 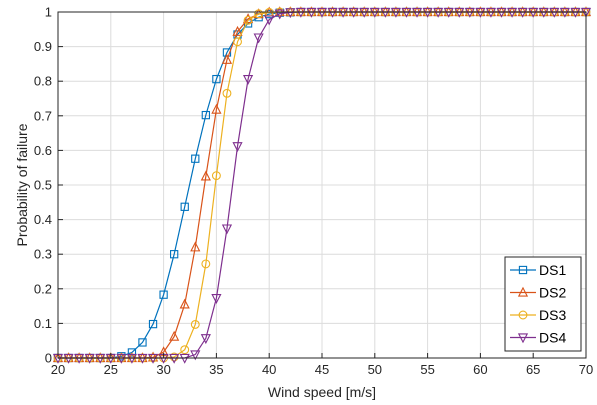 What do you see at coordinates (48, 358) in the screenshot?
I see `y-tick-label: 0` at bounding box center [48, 358].